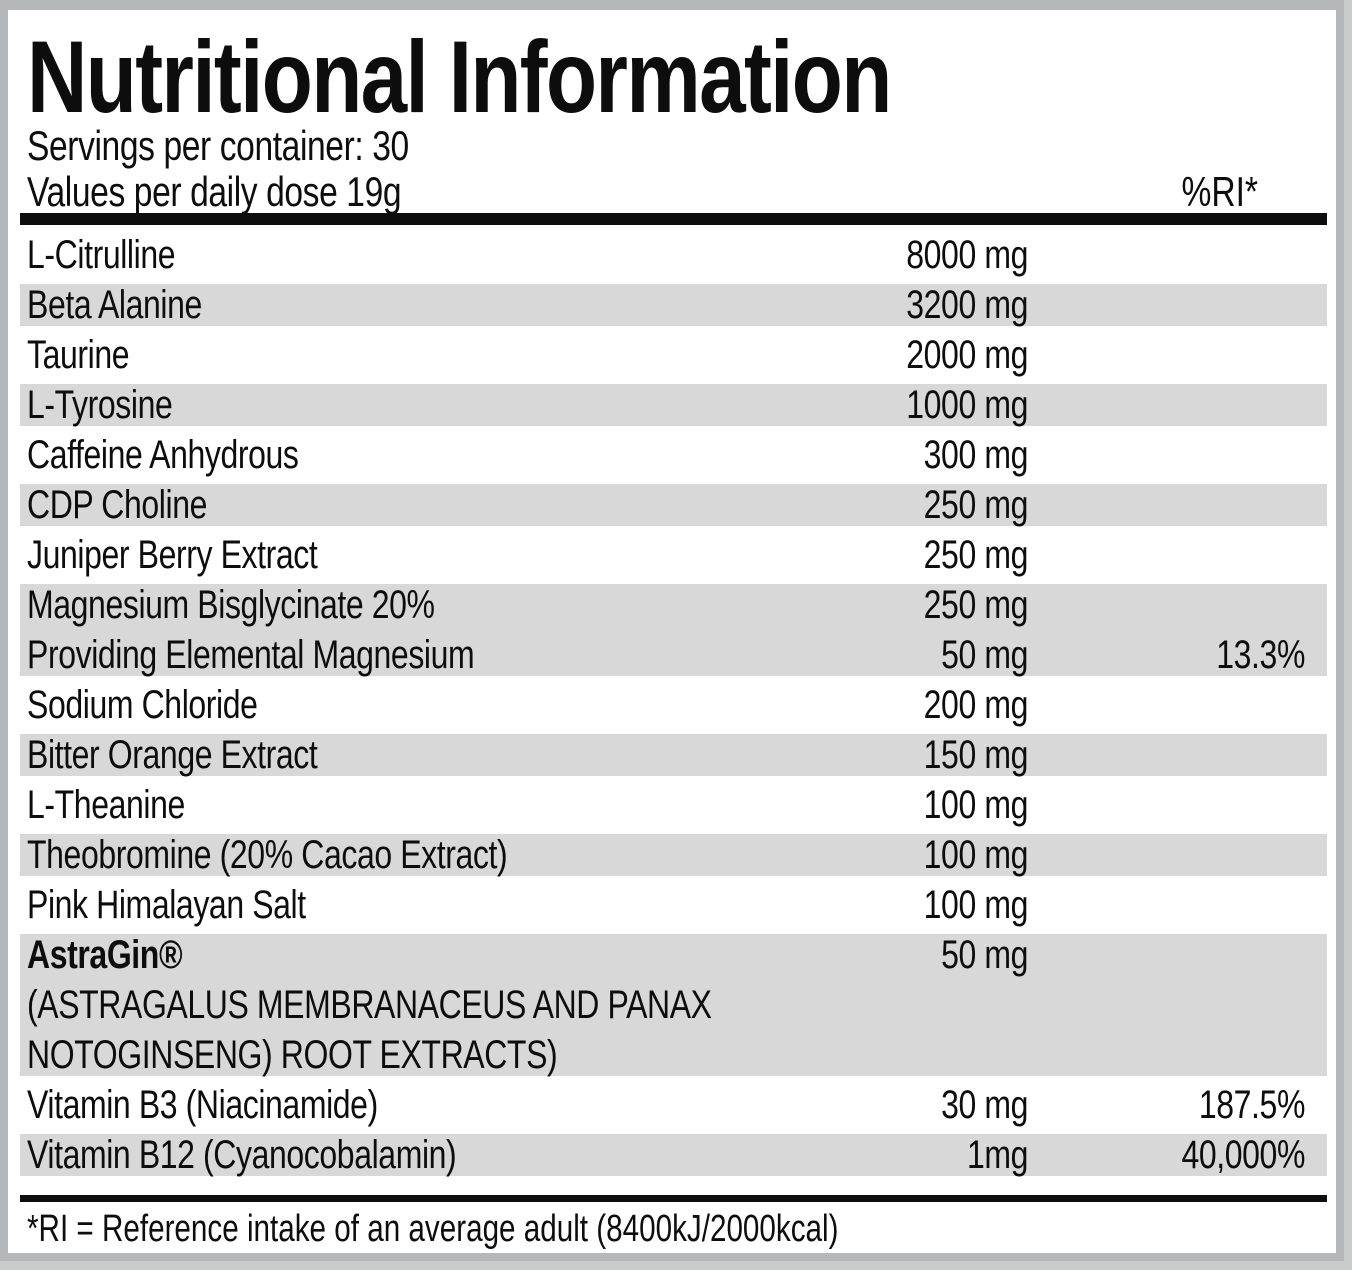 This screenshot has height=1270, width=1352. I want to click on ingredient-name: Juniper Berry Extract, so click(172, 555).